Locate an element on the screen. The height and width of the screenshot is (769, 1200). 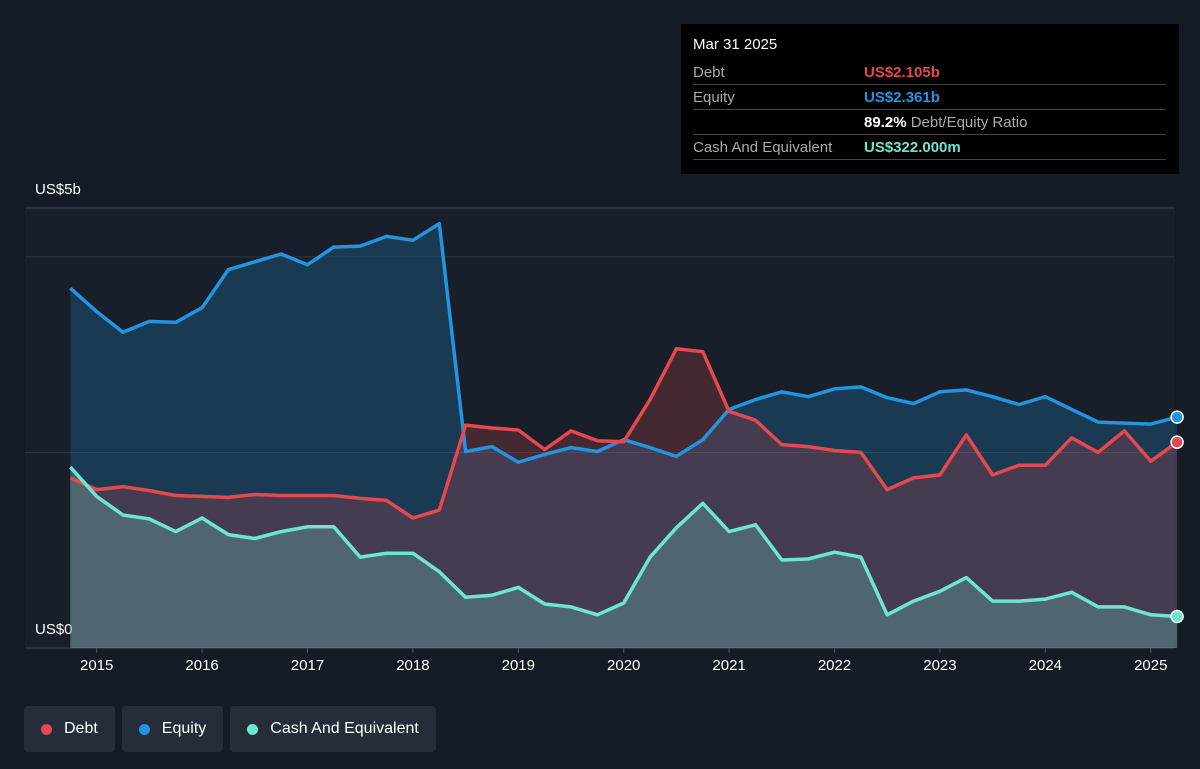
x-tick-label: 2019 is located at coordinates (518, 665).